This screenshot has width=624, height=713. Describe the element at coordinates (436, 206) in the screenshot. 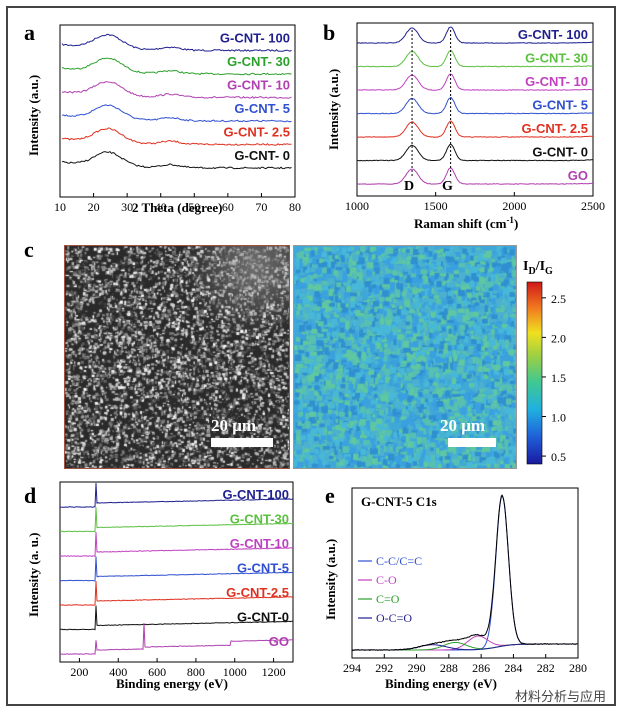

I see `panel-b-xtick-label-1: 1500` at that location.